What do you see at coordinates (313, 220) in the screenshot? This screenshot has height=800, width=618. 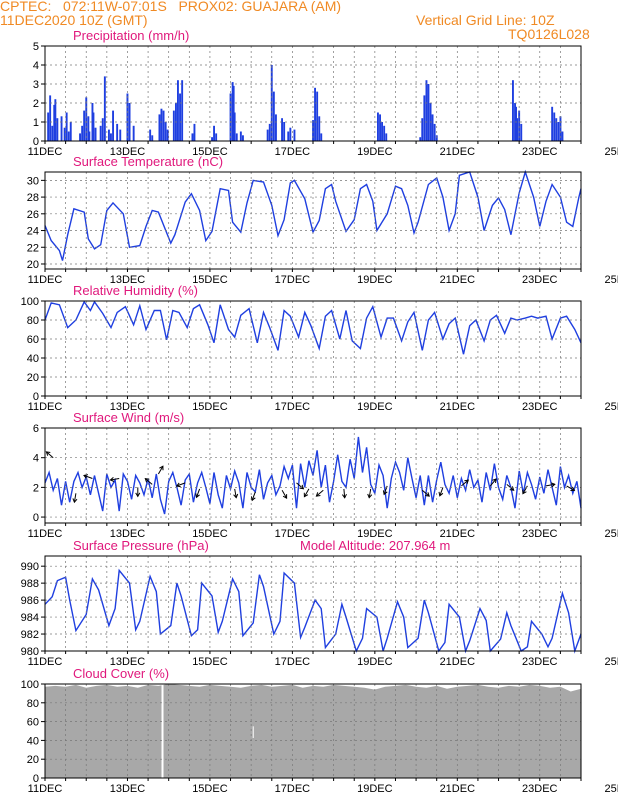 I see `temp-frame` at bounding box center [313, 220].